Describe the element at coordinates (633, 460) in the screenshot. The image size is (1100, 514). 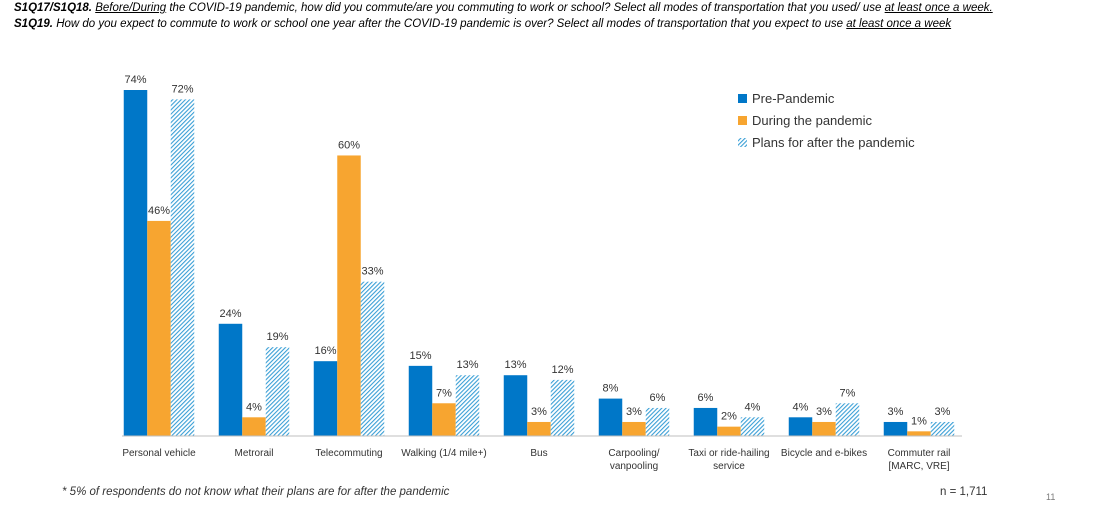
I see `category-label-carpooling-vanpooling: Carpooling/vanpooling` at that location.